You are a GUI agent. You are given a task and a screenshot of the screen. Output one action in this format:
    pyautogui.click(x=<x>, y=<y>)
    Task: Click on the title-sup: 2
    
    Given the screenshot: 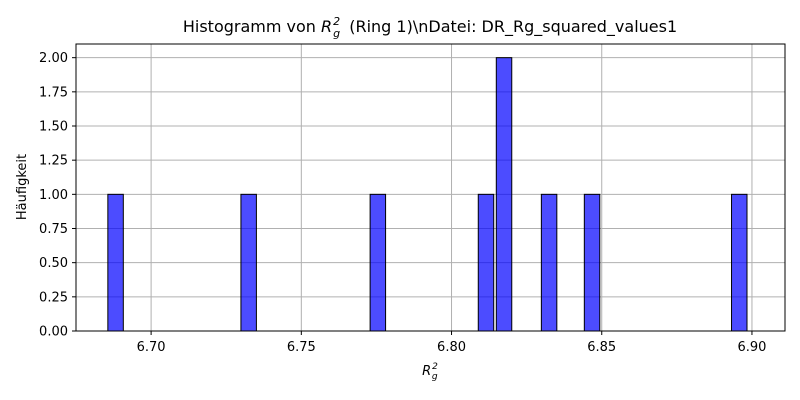 What is the action you would take?
    pyautogui.click(x=336, y=21)
    